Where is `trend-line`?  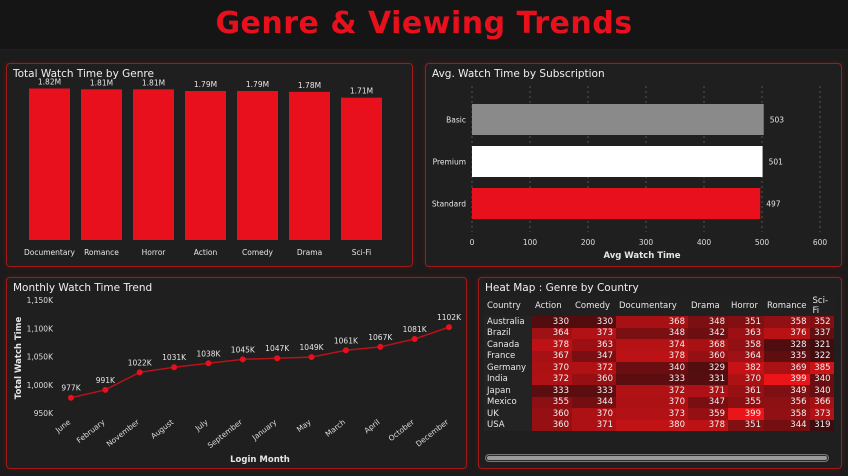 trend-line is located at coordinates (260, 362).